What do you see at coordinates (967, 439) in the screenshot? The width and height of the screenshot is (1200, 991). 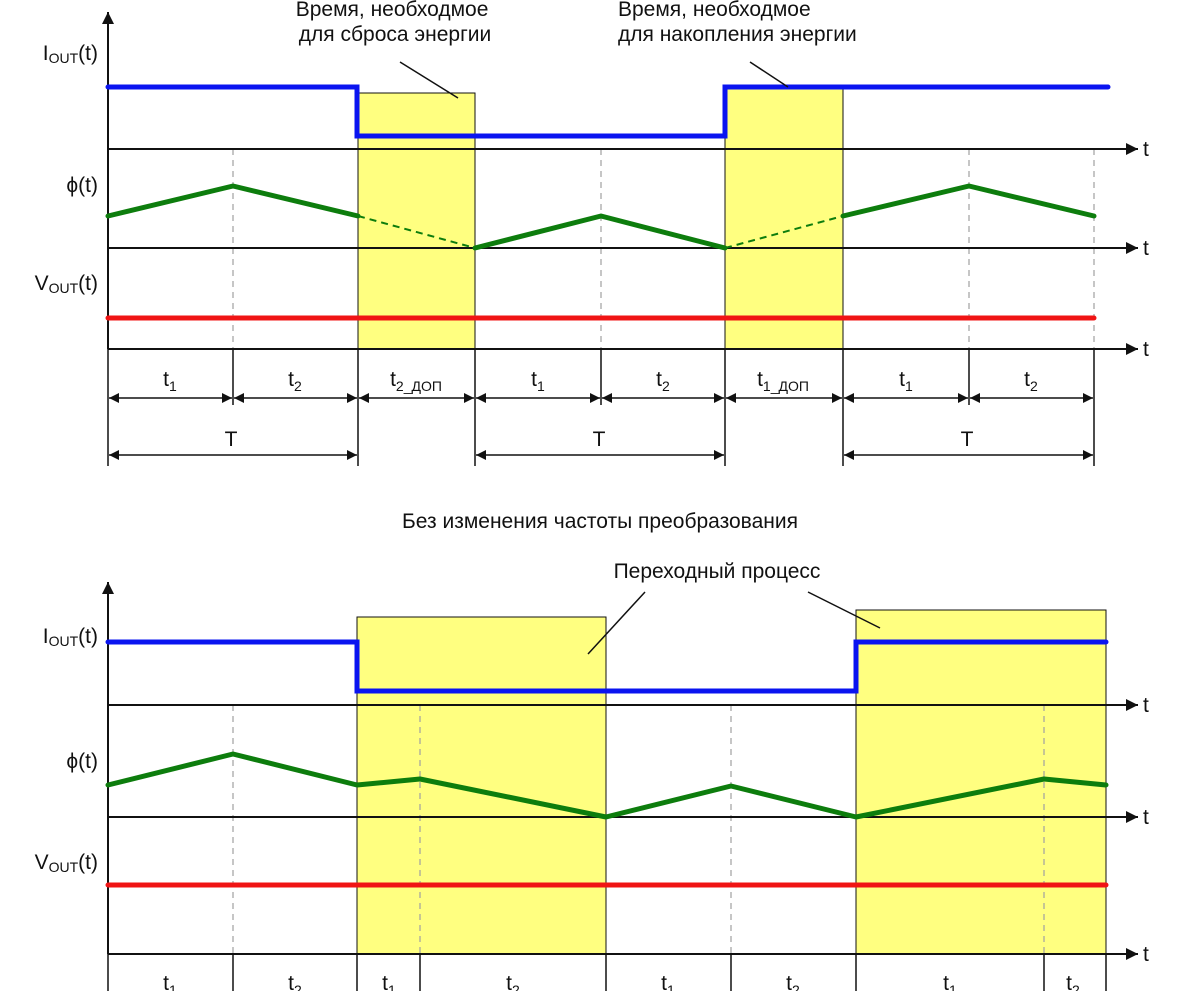 I see `top-period-label-3: T` at bounding box center [967, 439].